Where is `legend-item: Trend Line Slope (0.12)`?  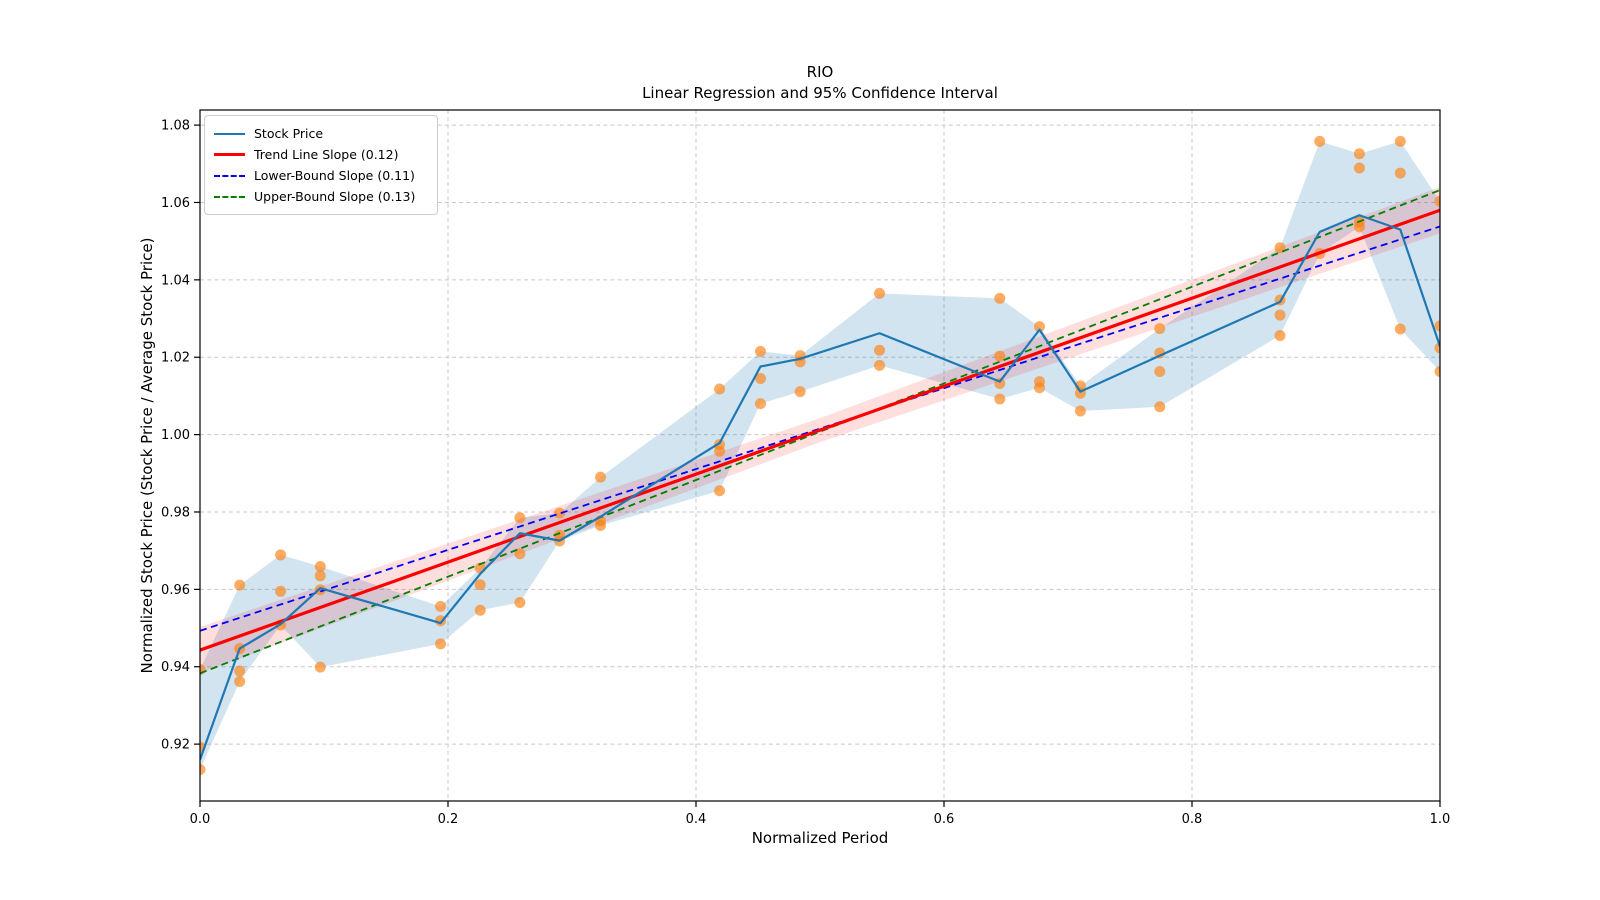
legend-item: Trend Line Slope (0.12) is located at coordinates (321, 154).